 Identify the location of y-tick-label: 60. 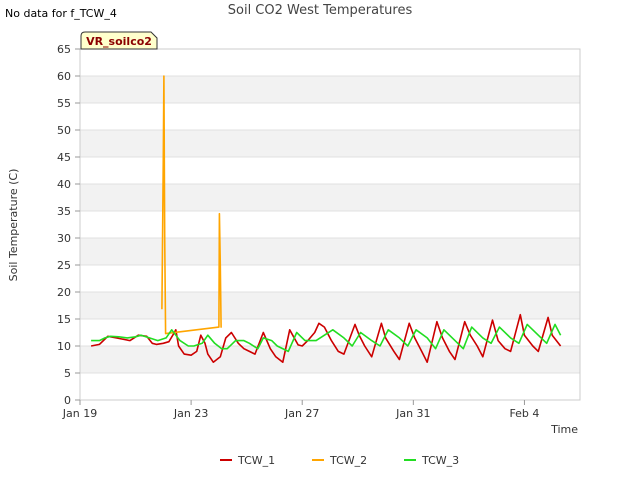
(64, 76).